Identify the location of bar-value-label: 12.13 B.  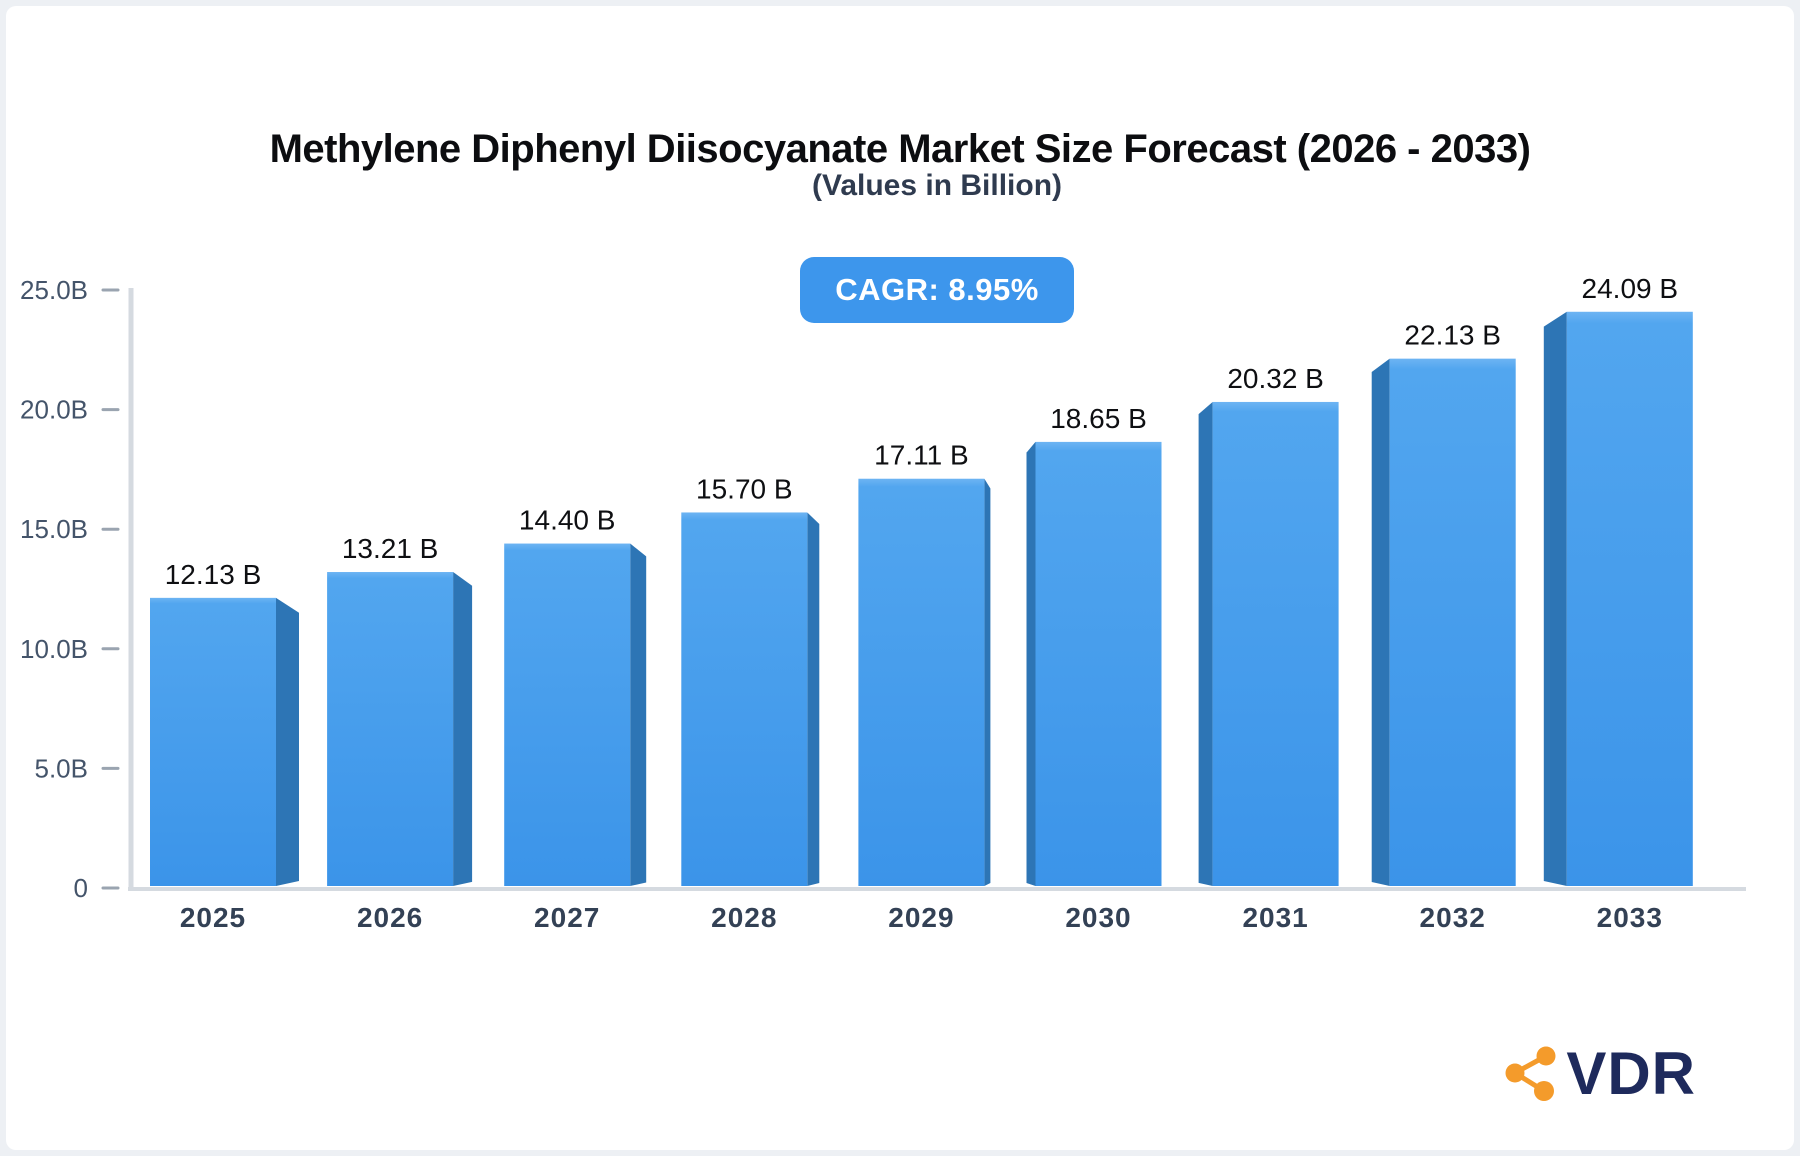
(213, 574).